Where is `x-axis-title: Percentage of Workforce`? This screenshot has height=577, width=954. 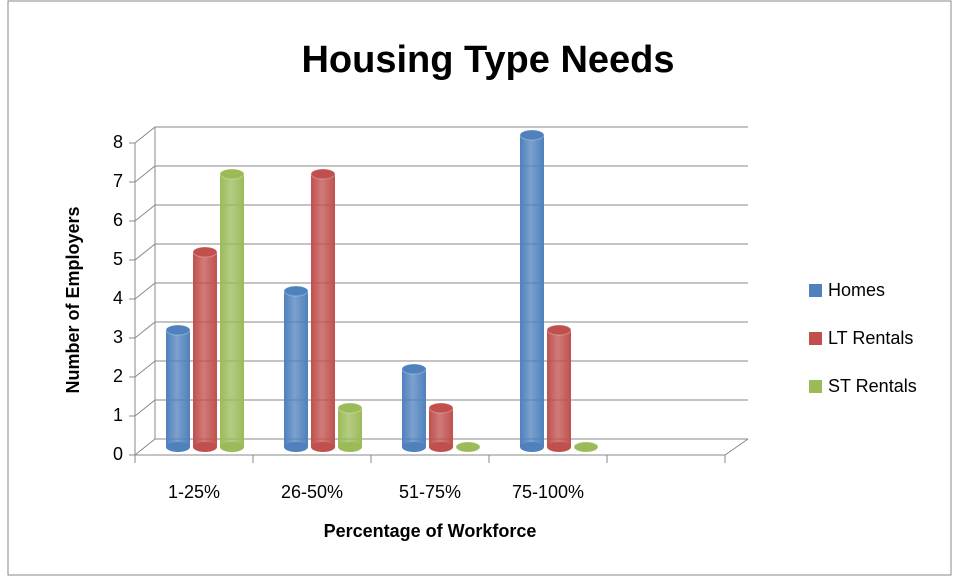 x-axis-title: Percentage of Workforce is located at coordinates (430, 531).